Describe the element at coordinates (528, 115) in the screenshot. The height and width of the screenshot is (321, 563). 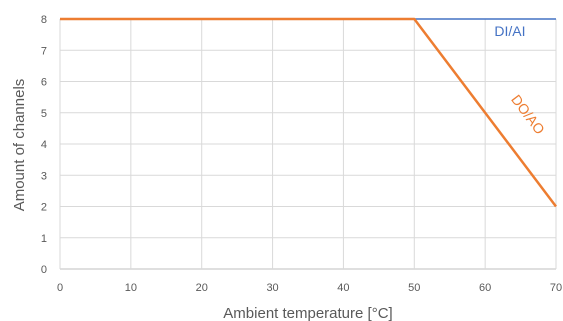
I see `series-label-do-ao: DO/AO` at that location.